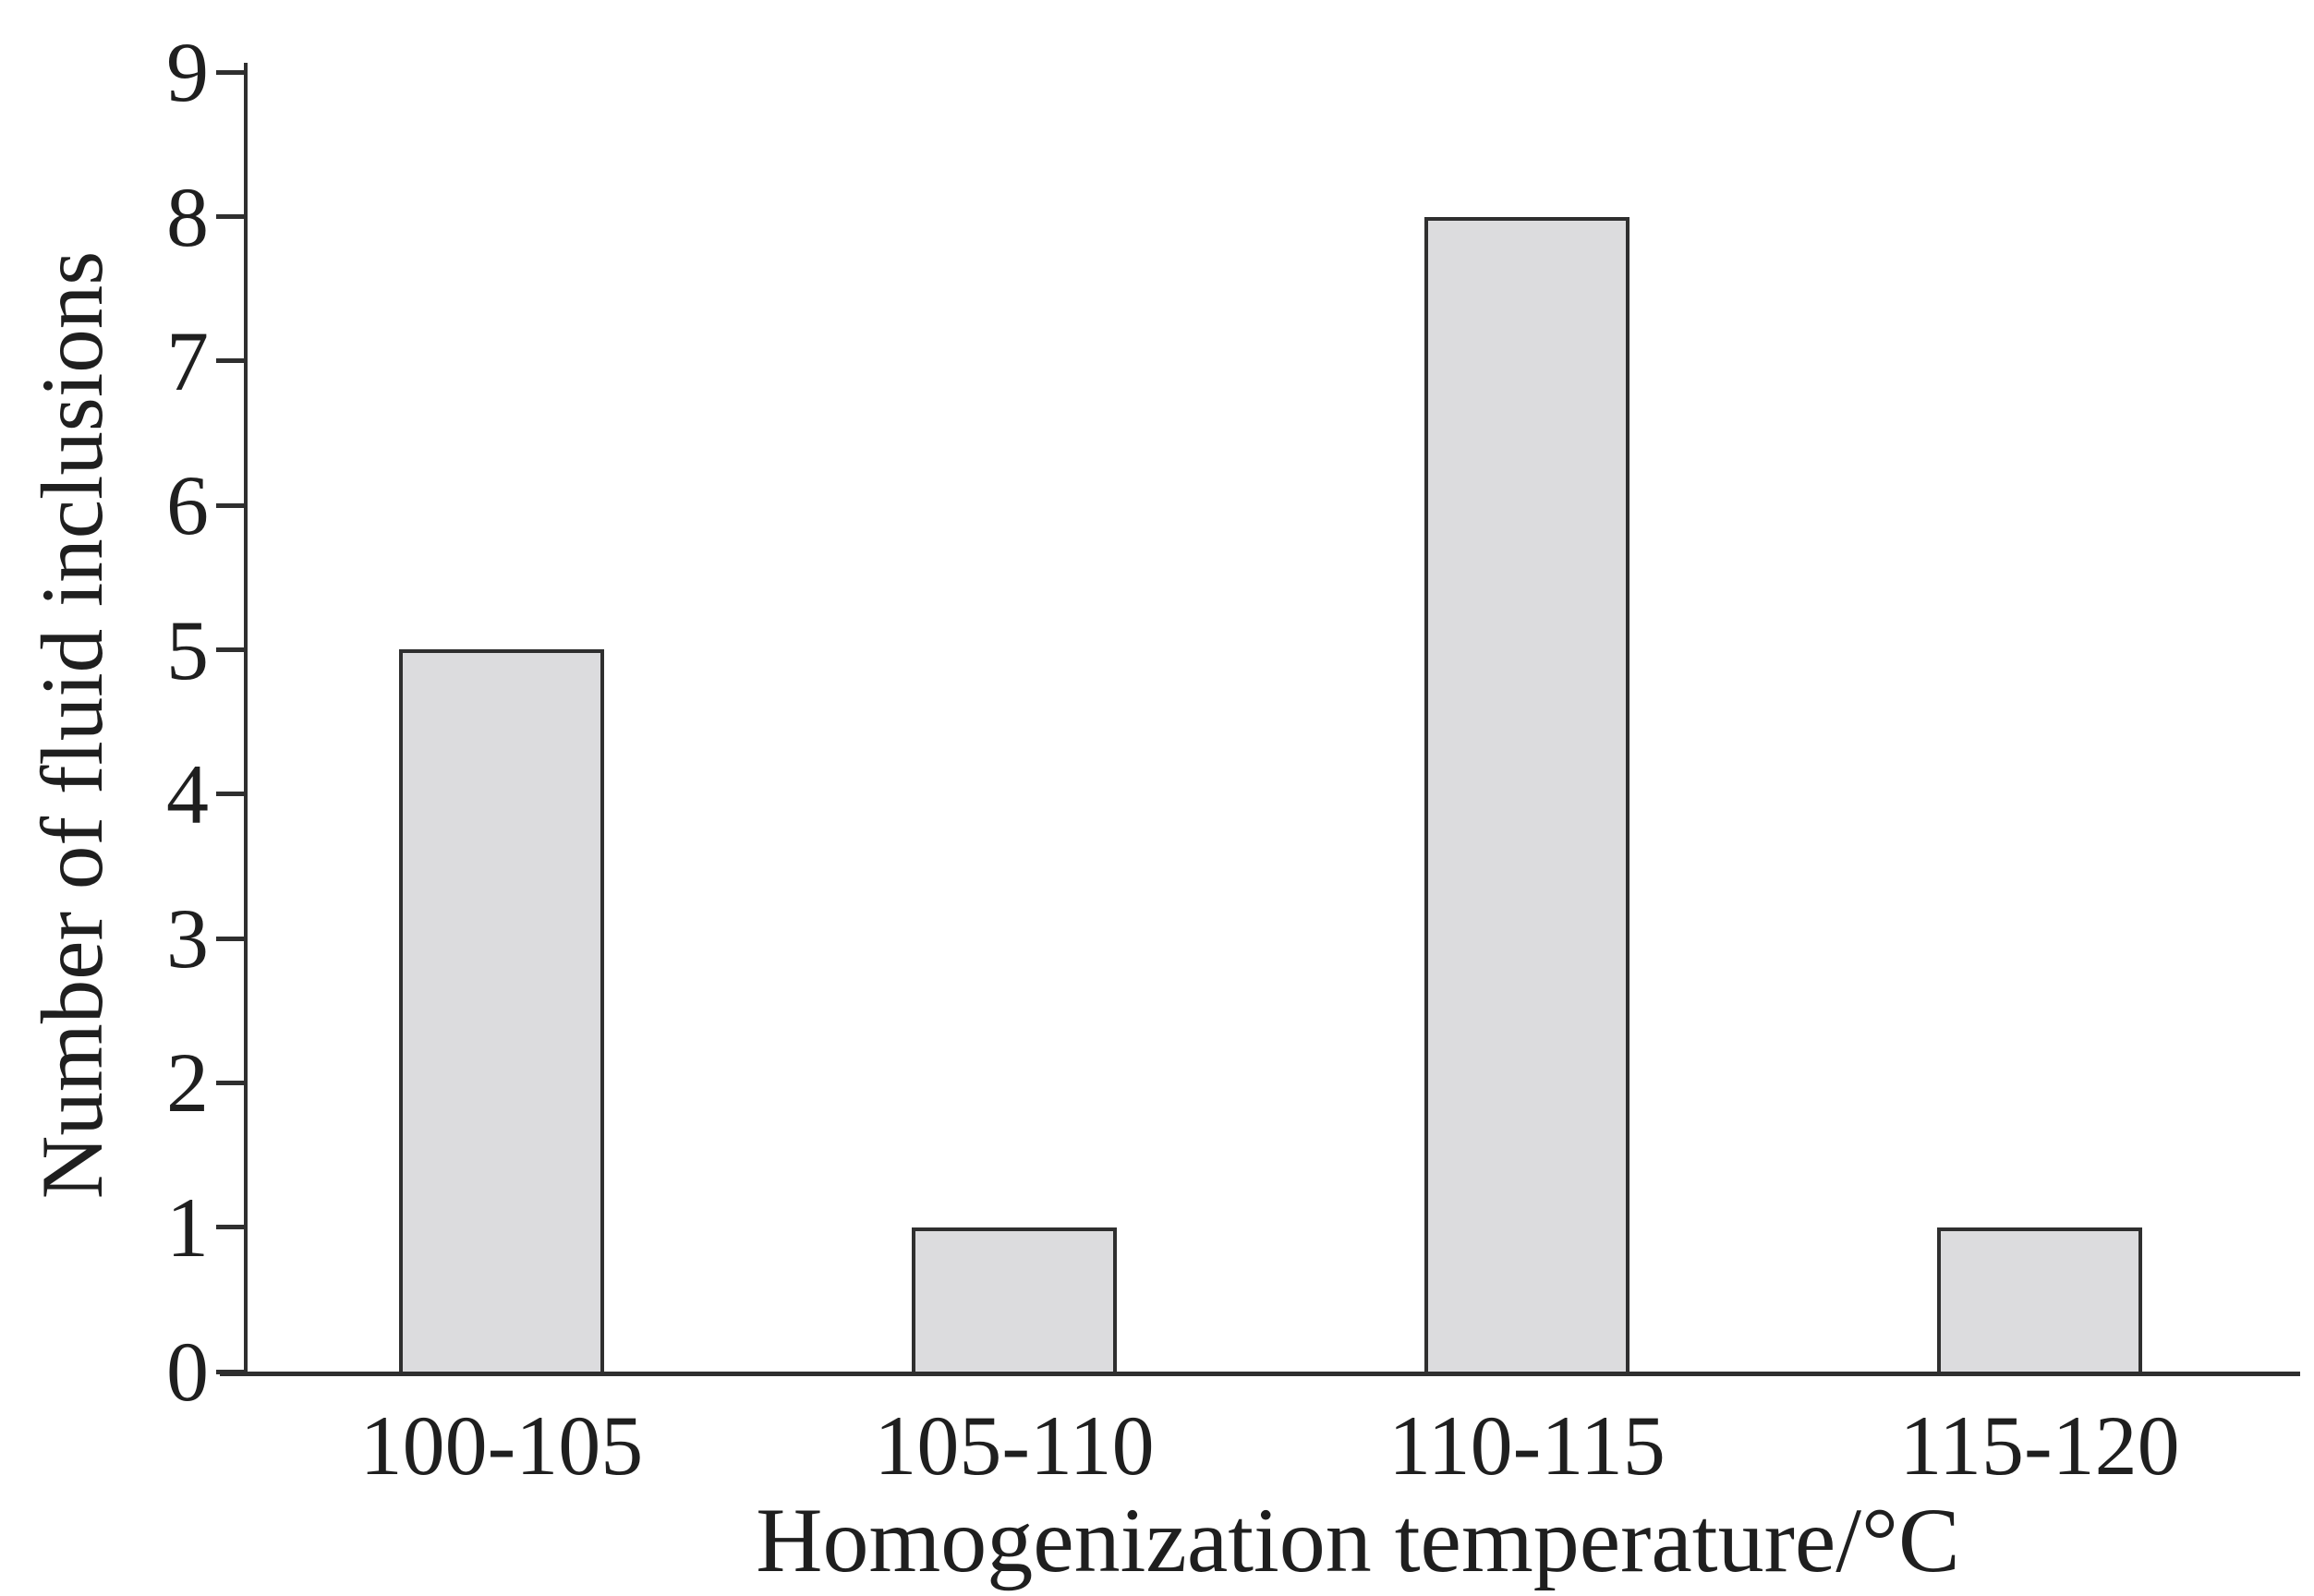 Image resolution: width=2314 pixels, height=1596 pixels. Describe the element at coordinates (188, 1227) in the screenshot. I see `y-tick-label-1: 1` at that location.